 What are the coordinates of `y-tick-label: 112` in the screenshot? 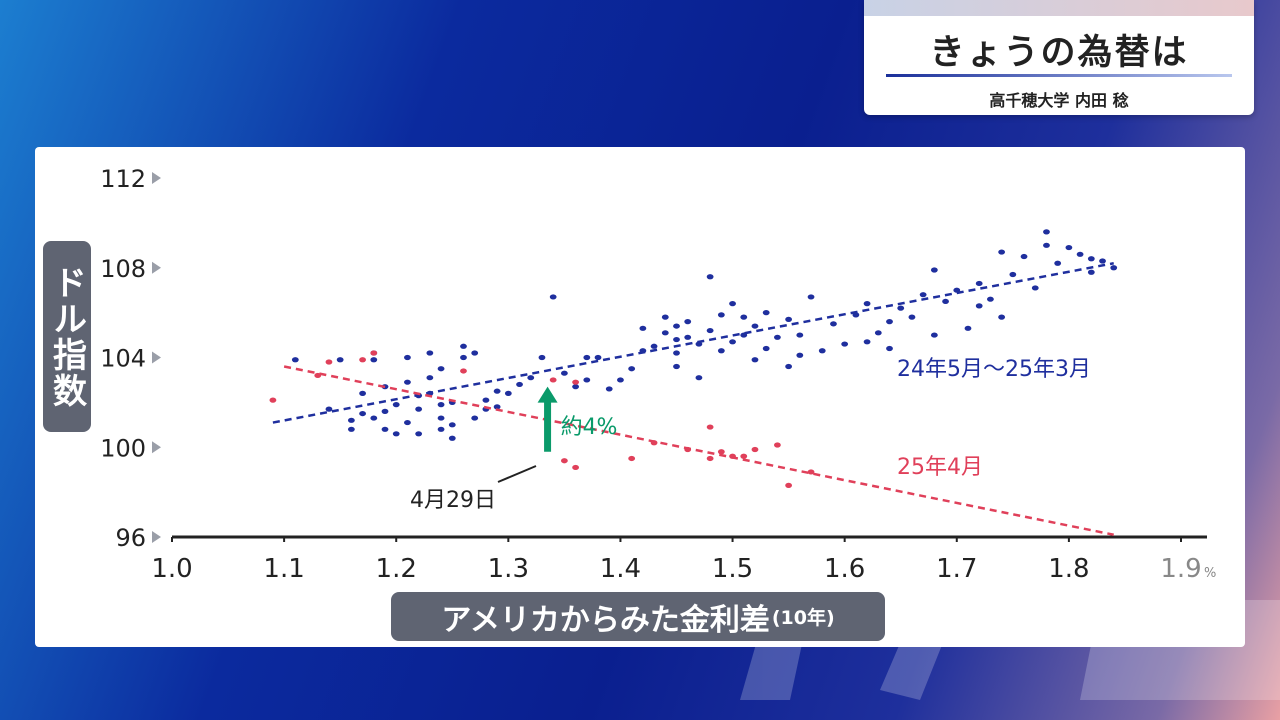 It's located at (123, 179).